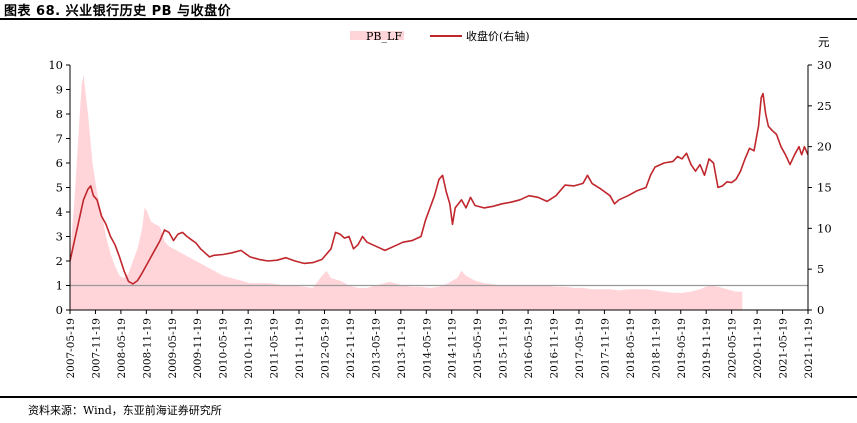 This screenshot has width=857, height=423. What do you see at coordinates (59, 237) in the screenshot?
I see `left-tick-label: 3` at bounding box center [59, 237].